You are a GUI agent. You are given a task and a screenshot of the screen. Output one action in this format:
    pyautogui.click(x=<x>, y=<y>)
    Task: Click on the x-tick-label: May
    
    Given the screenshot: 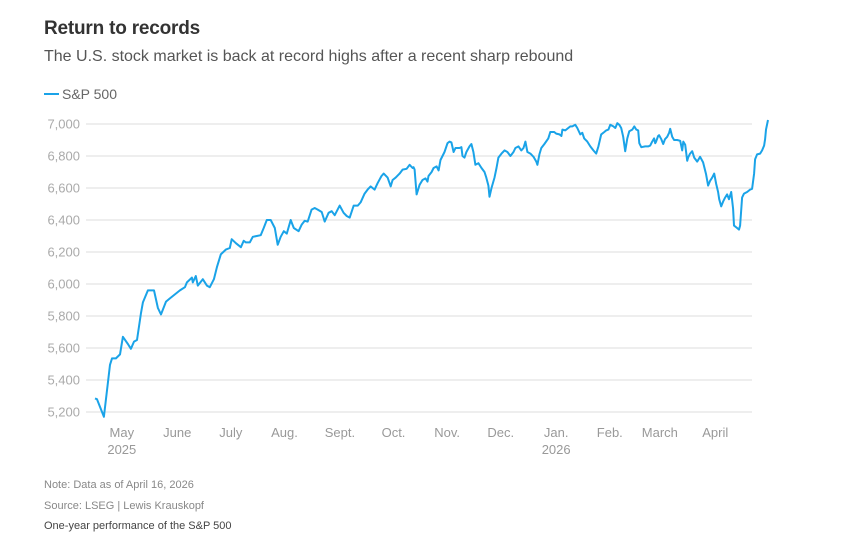 What is the action you would take?
    pyautogui.click(x=122, y=432)
    